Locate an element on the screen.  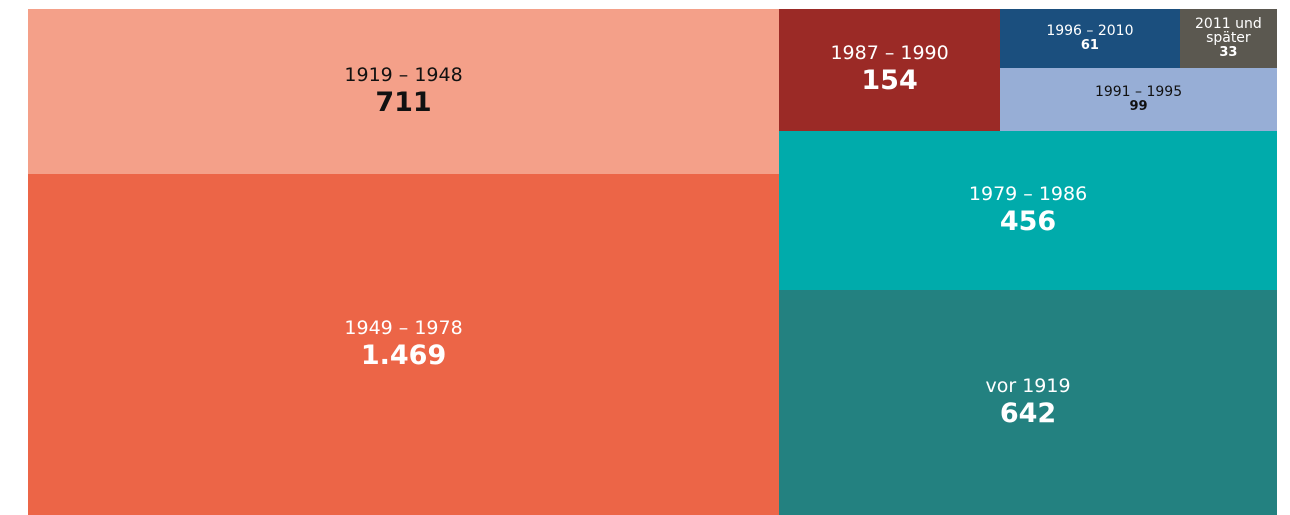
treemap-cell: 1979 – 1986 456 is located at coordinates (1028, 210).